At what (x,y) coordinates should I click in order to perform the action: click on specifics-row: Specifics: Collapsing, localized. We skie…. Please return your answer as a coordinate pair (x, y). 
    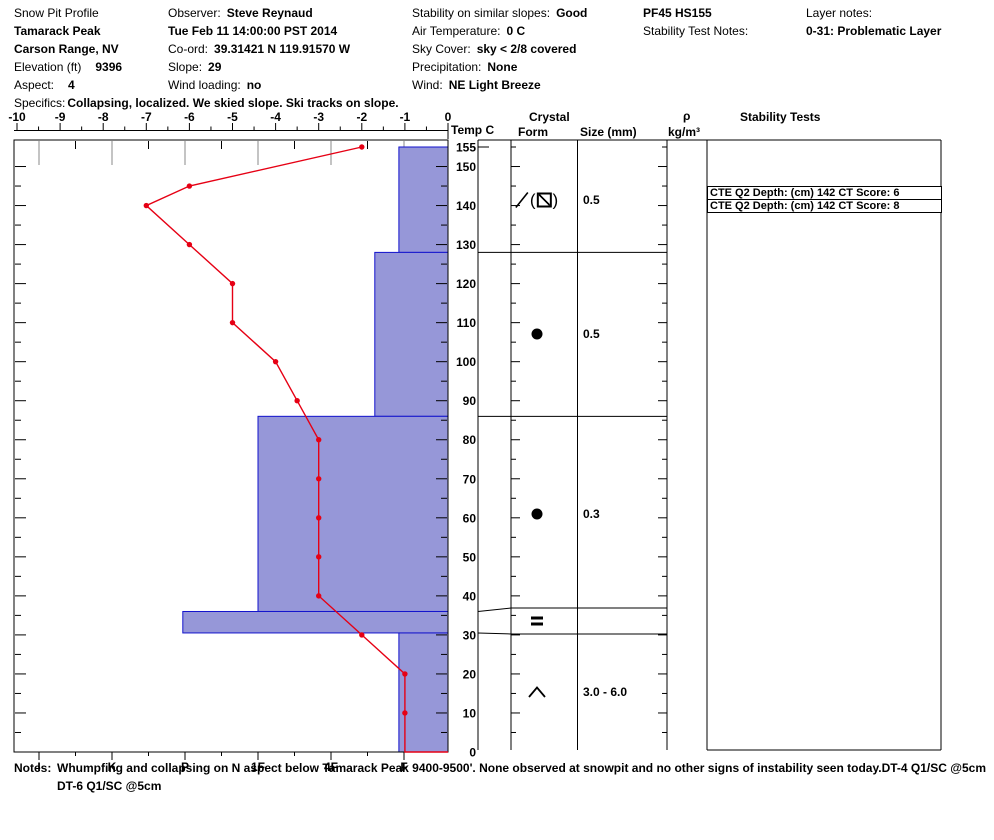
    Looking at the image, I should click on (206, 103).